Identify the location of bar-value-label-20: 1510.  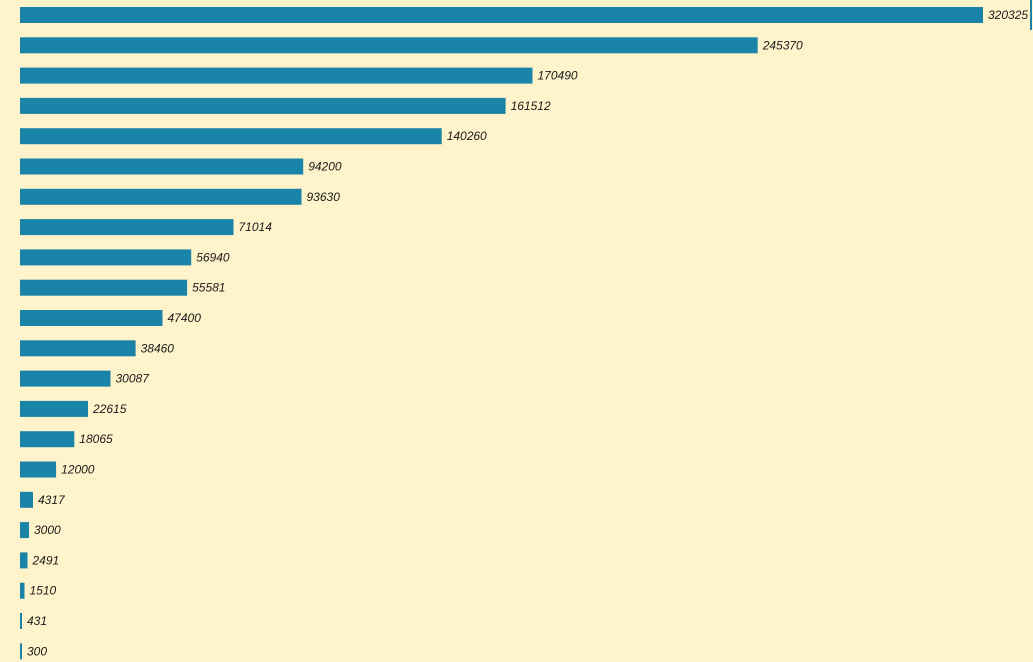
(43, 591).